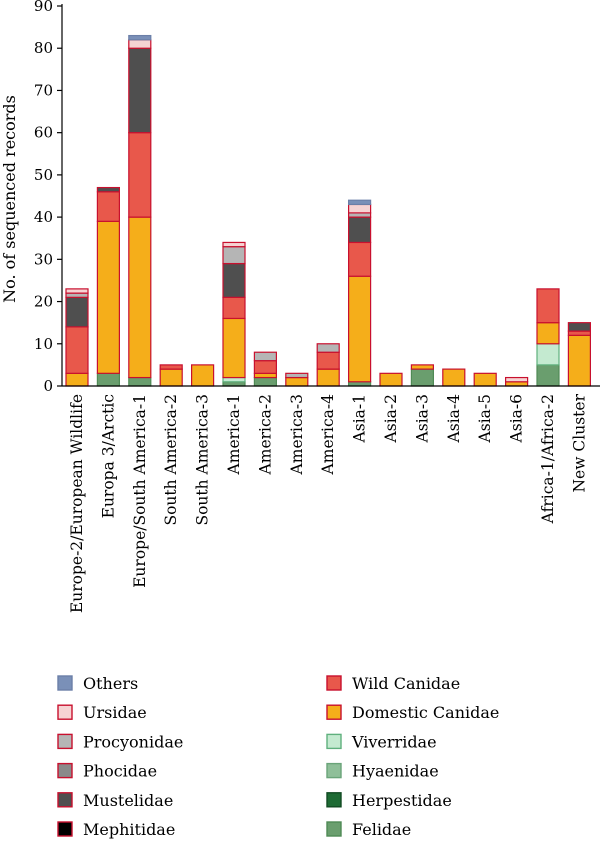  What do you see at coordinates (454, 419) in the screenshot?
I see `x-category-label: Asia-4` at bounding box center [454, 419].